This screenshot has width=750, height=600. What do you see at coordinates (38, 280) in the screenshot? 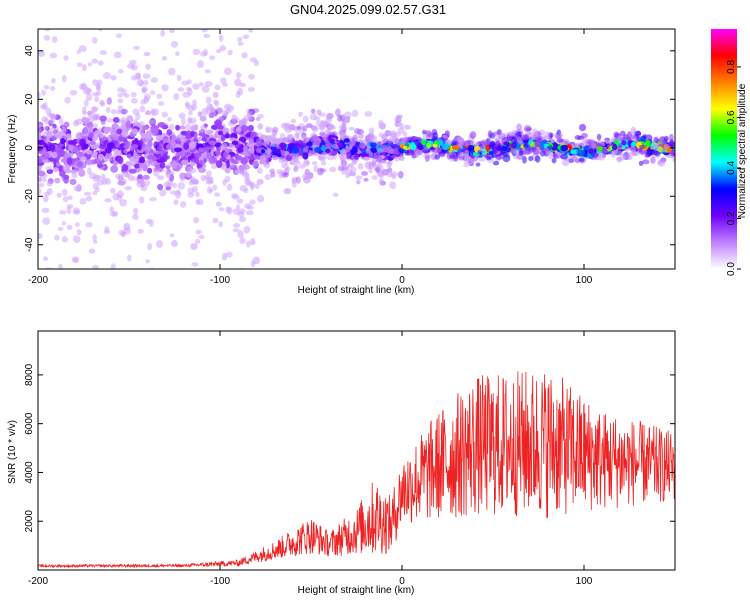
I see `x-tick-label: -200` at bounding box center [38, 280].